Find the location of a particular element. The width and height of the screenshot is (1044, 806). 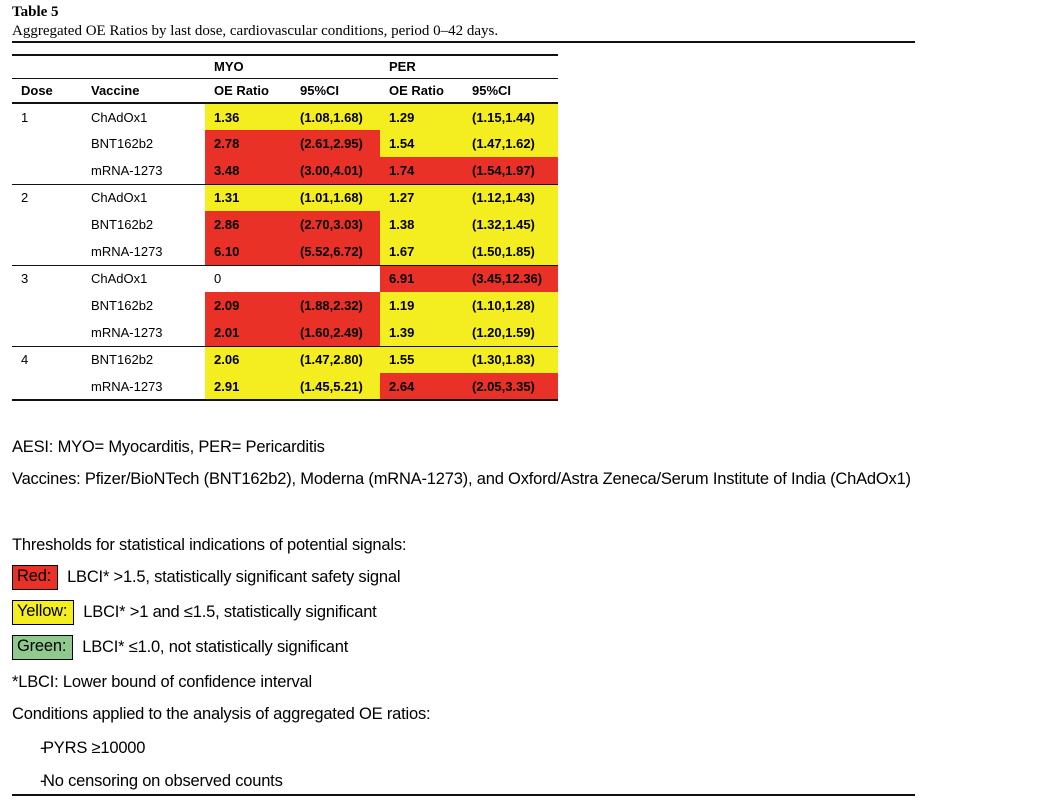

per-ci-cell: (3.45,12.36) is located at coordinates (513, 278).